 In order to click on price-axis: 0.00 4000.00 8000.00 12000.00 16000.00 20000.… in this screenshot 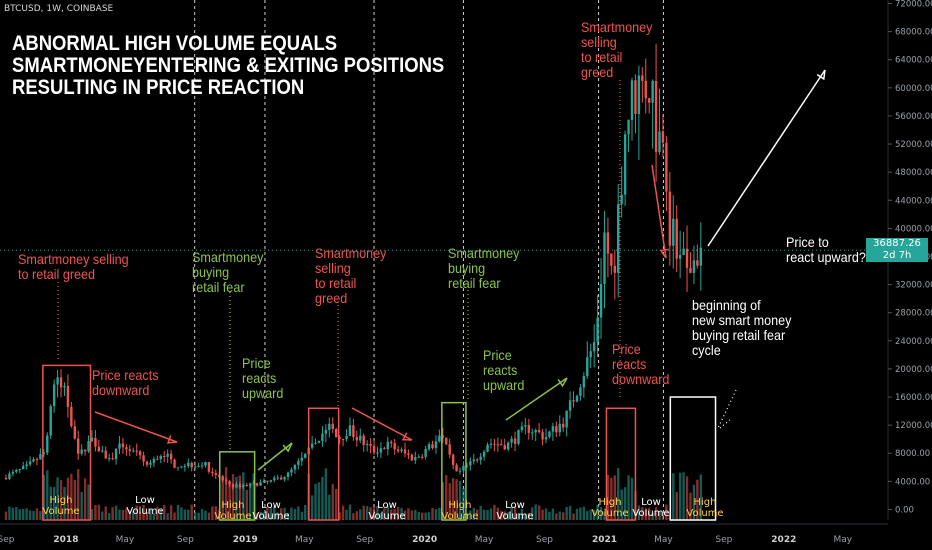, I will do `click(909, 260)`.